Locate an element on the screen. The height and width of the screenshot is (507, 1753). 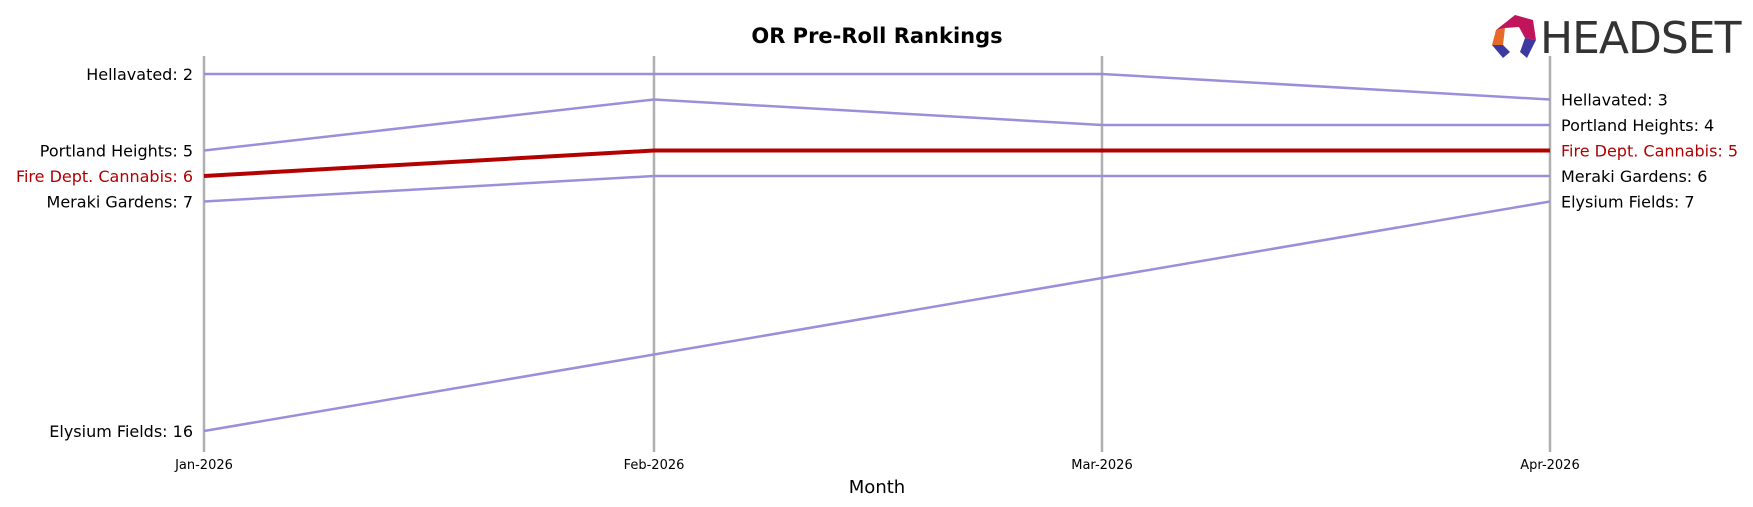
x-axis-label: Month is located at coordinates (877, 487).